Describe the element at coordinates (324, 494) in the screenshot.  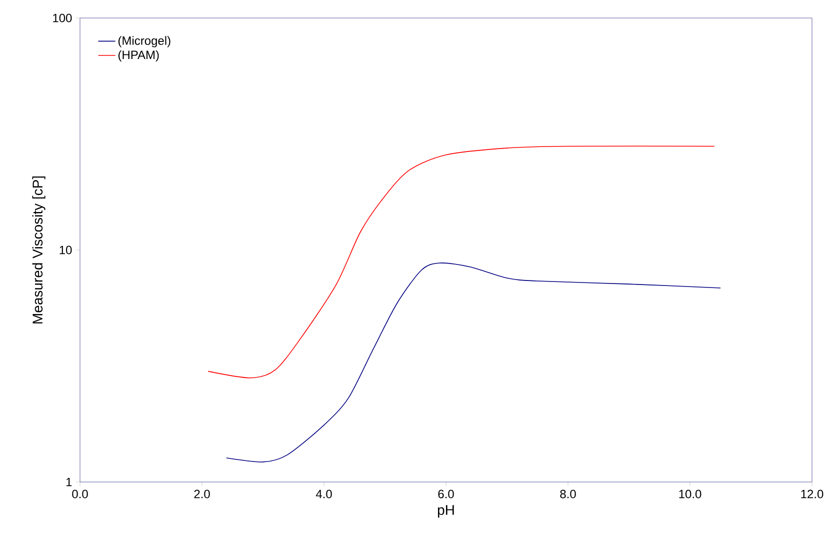
I see `x-tick-label: 4.0` at that location.